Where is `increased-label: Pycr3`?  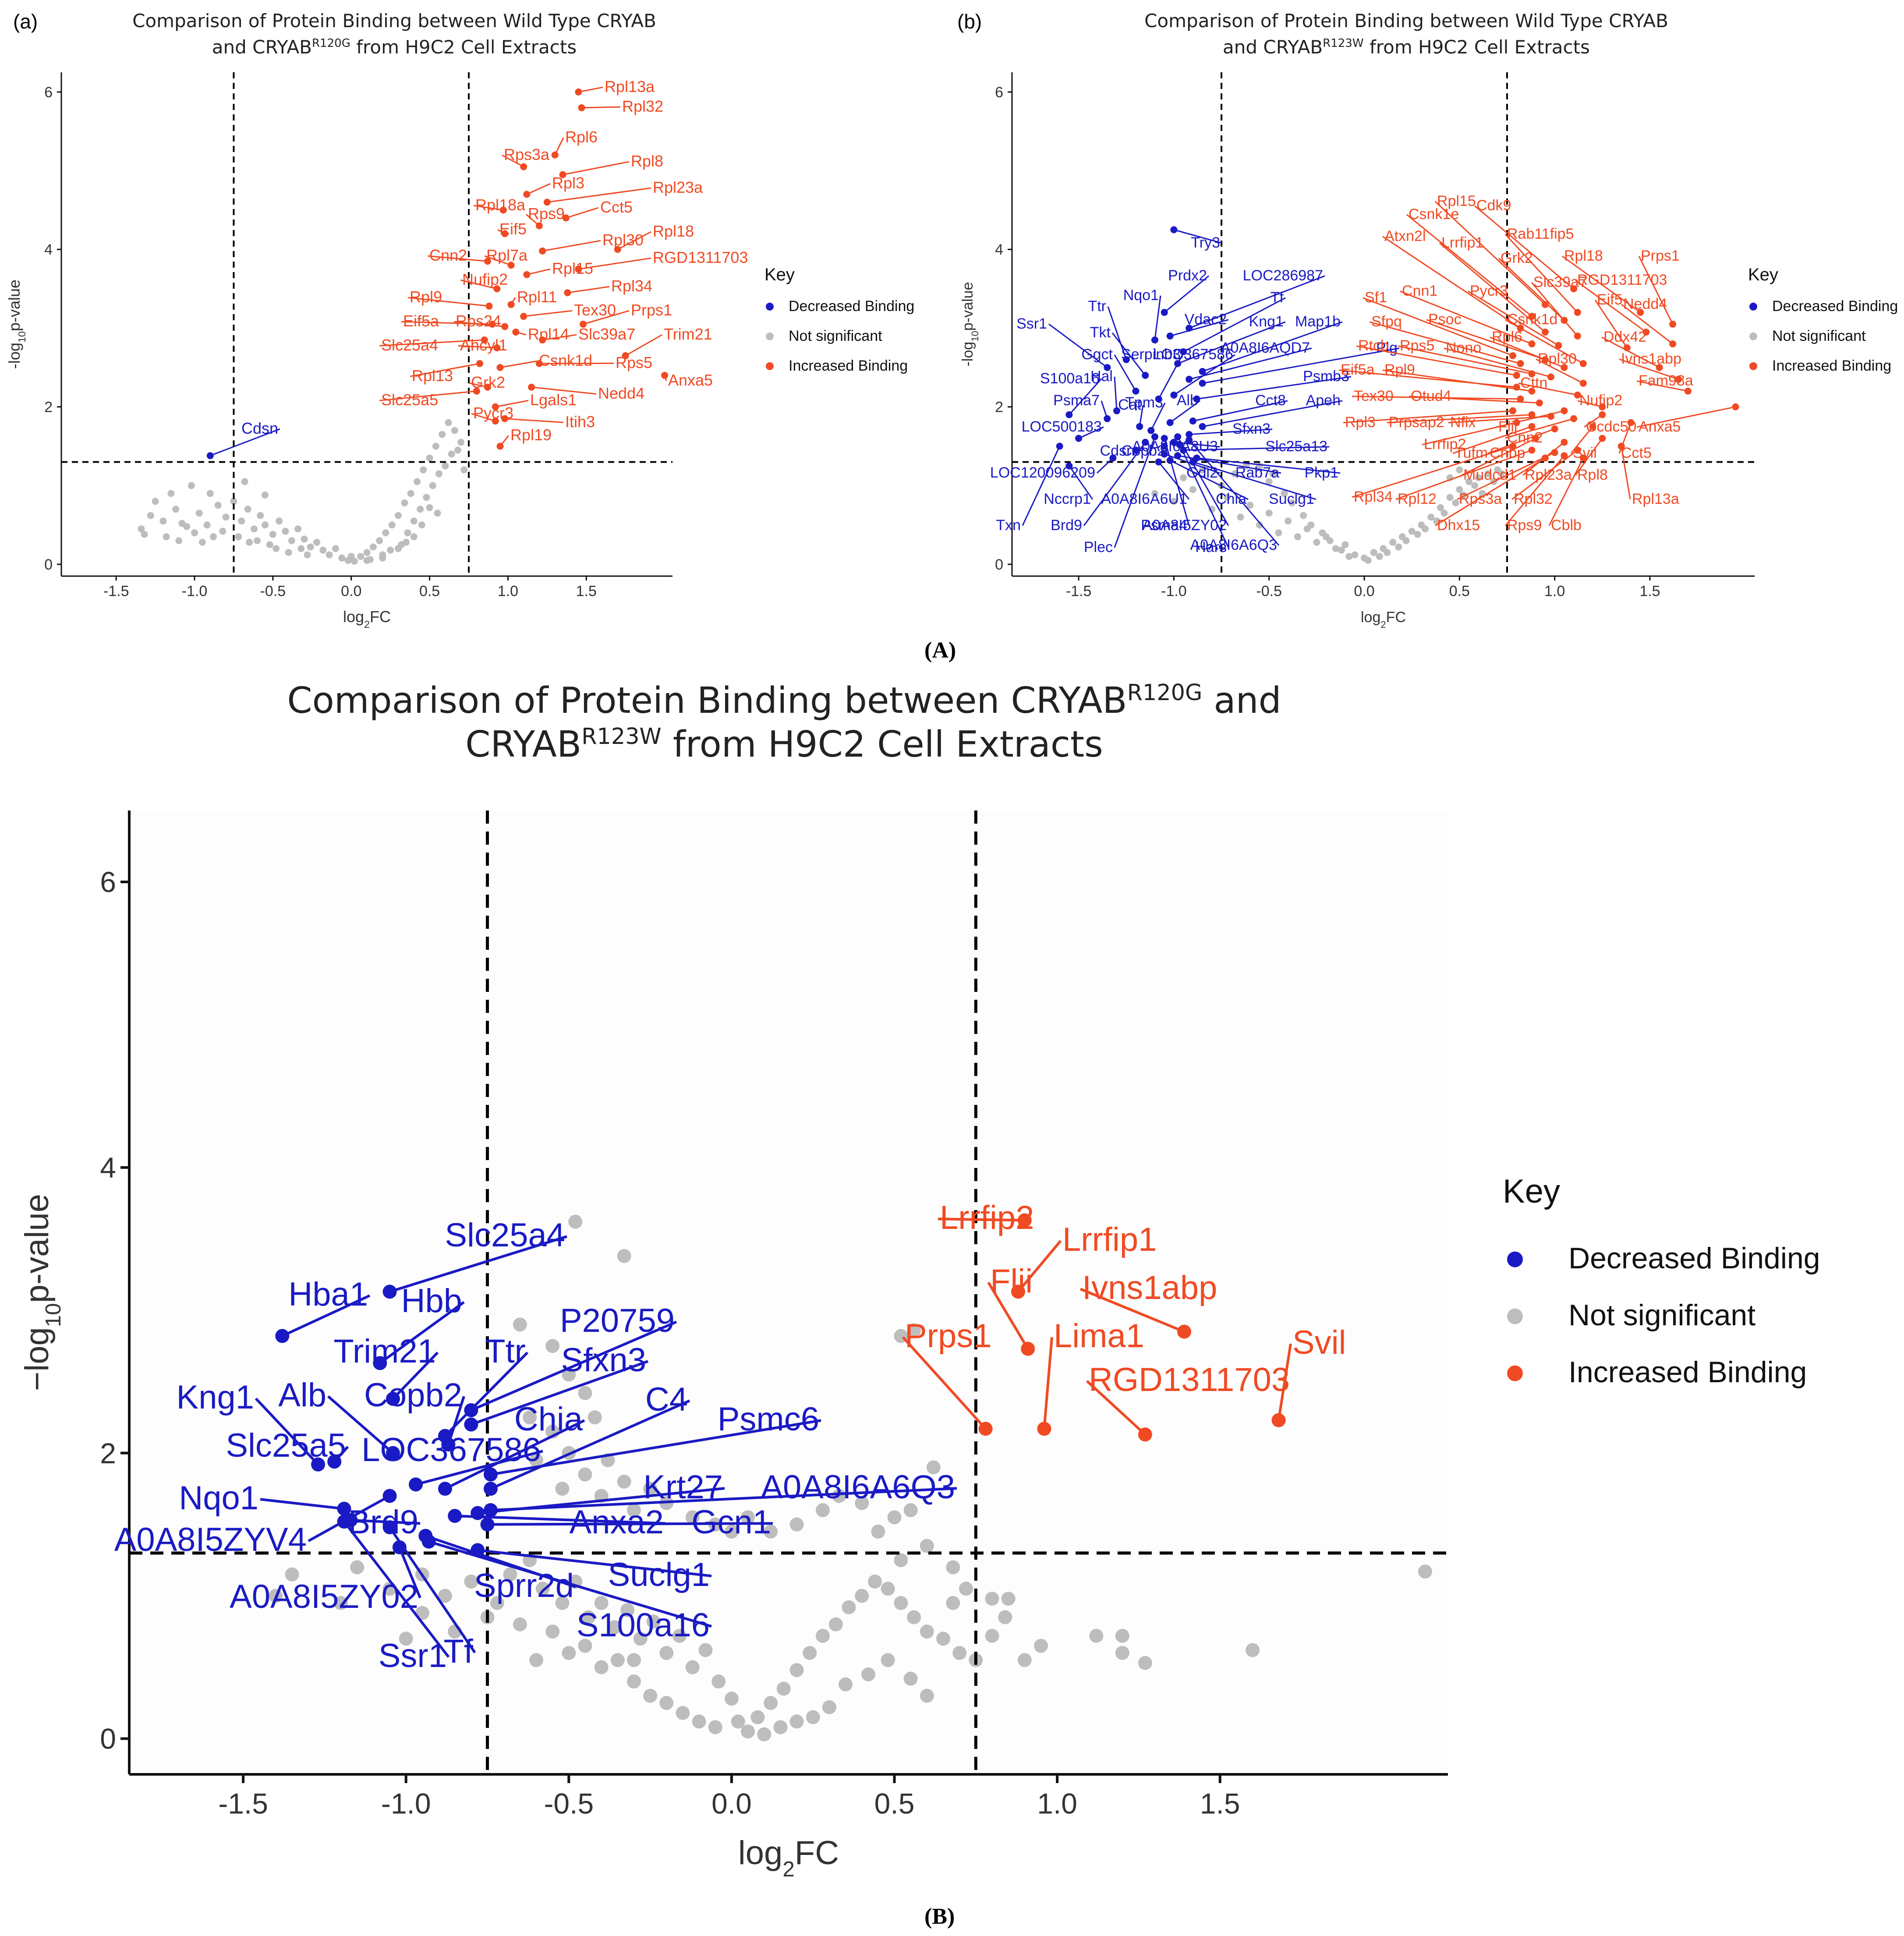 increased-label: Pycr3 is located at coordinates (1489, 291).